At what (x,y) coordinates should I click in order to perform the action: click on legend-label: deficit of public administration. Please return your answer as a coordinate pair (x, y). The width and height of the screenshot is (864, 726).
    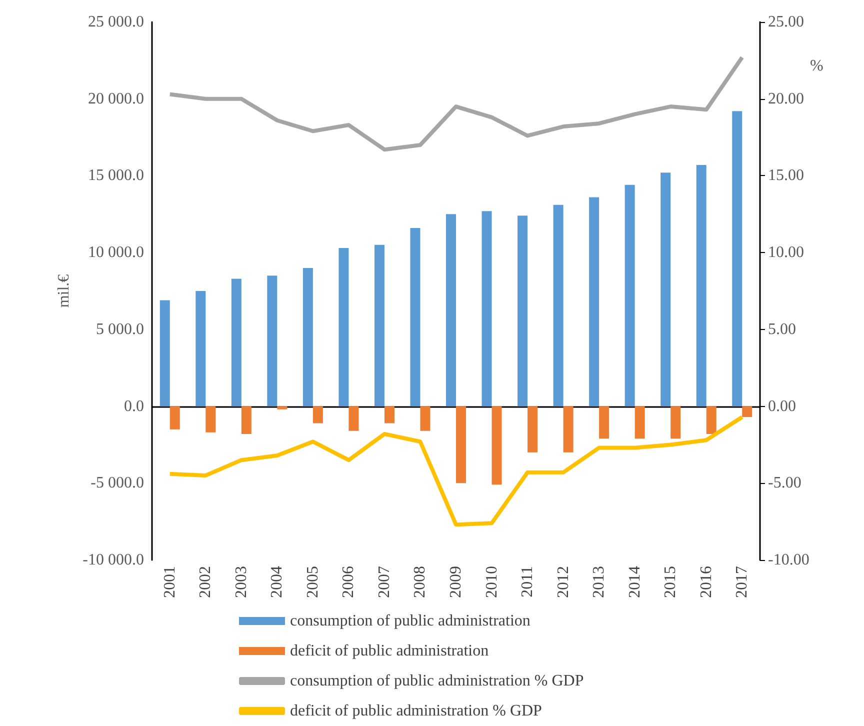
    Looking at the image, I should click on (389, 651).